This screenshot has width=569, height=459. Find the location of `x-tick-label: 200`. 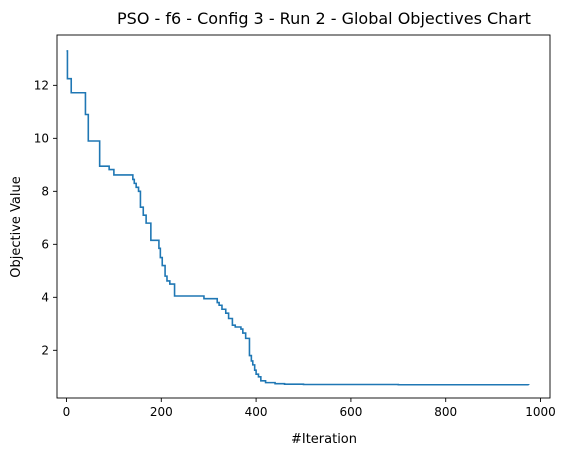

x-tick-label: 200 is located at coordinates (161, 412).